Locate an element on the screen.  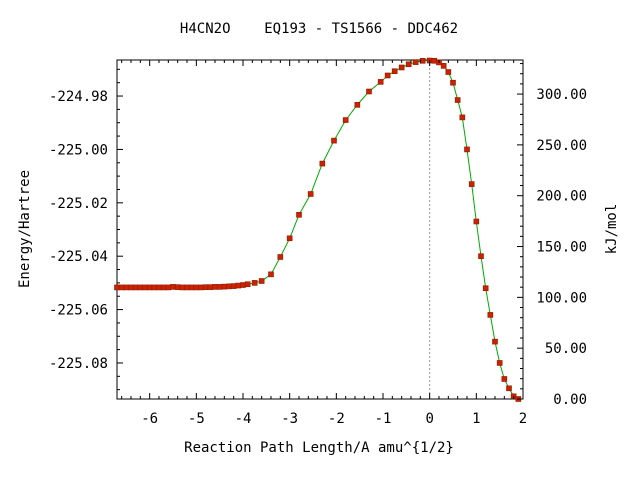
x-tick-label: 2 is located at coordinates (523, 419).